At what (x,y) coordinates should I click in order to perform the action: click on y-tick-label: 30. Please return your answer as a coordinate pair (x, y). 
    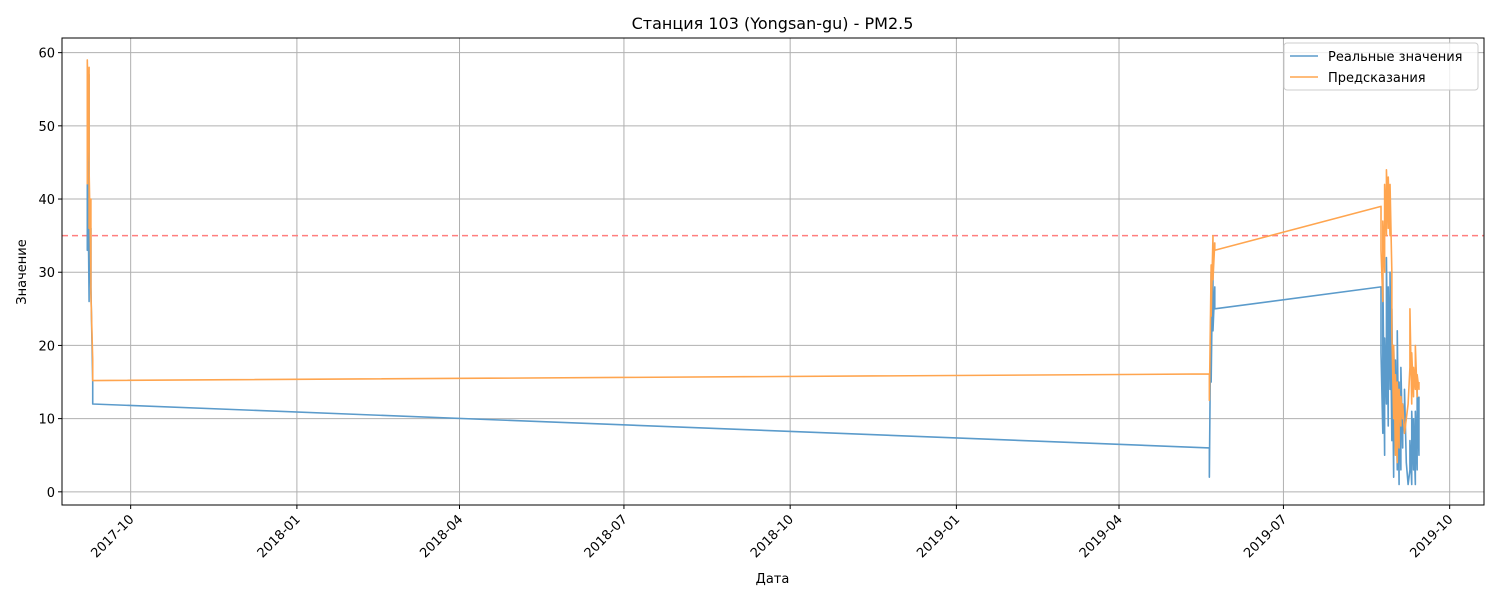
    Looking at the image, I should click on (46, 273).